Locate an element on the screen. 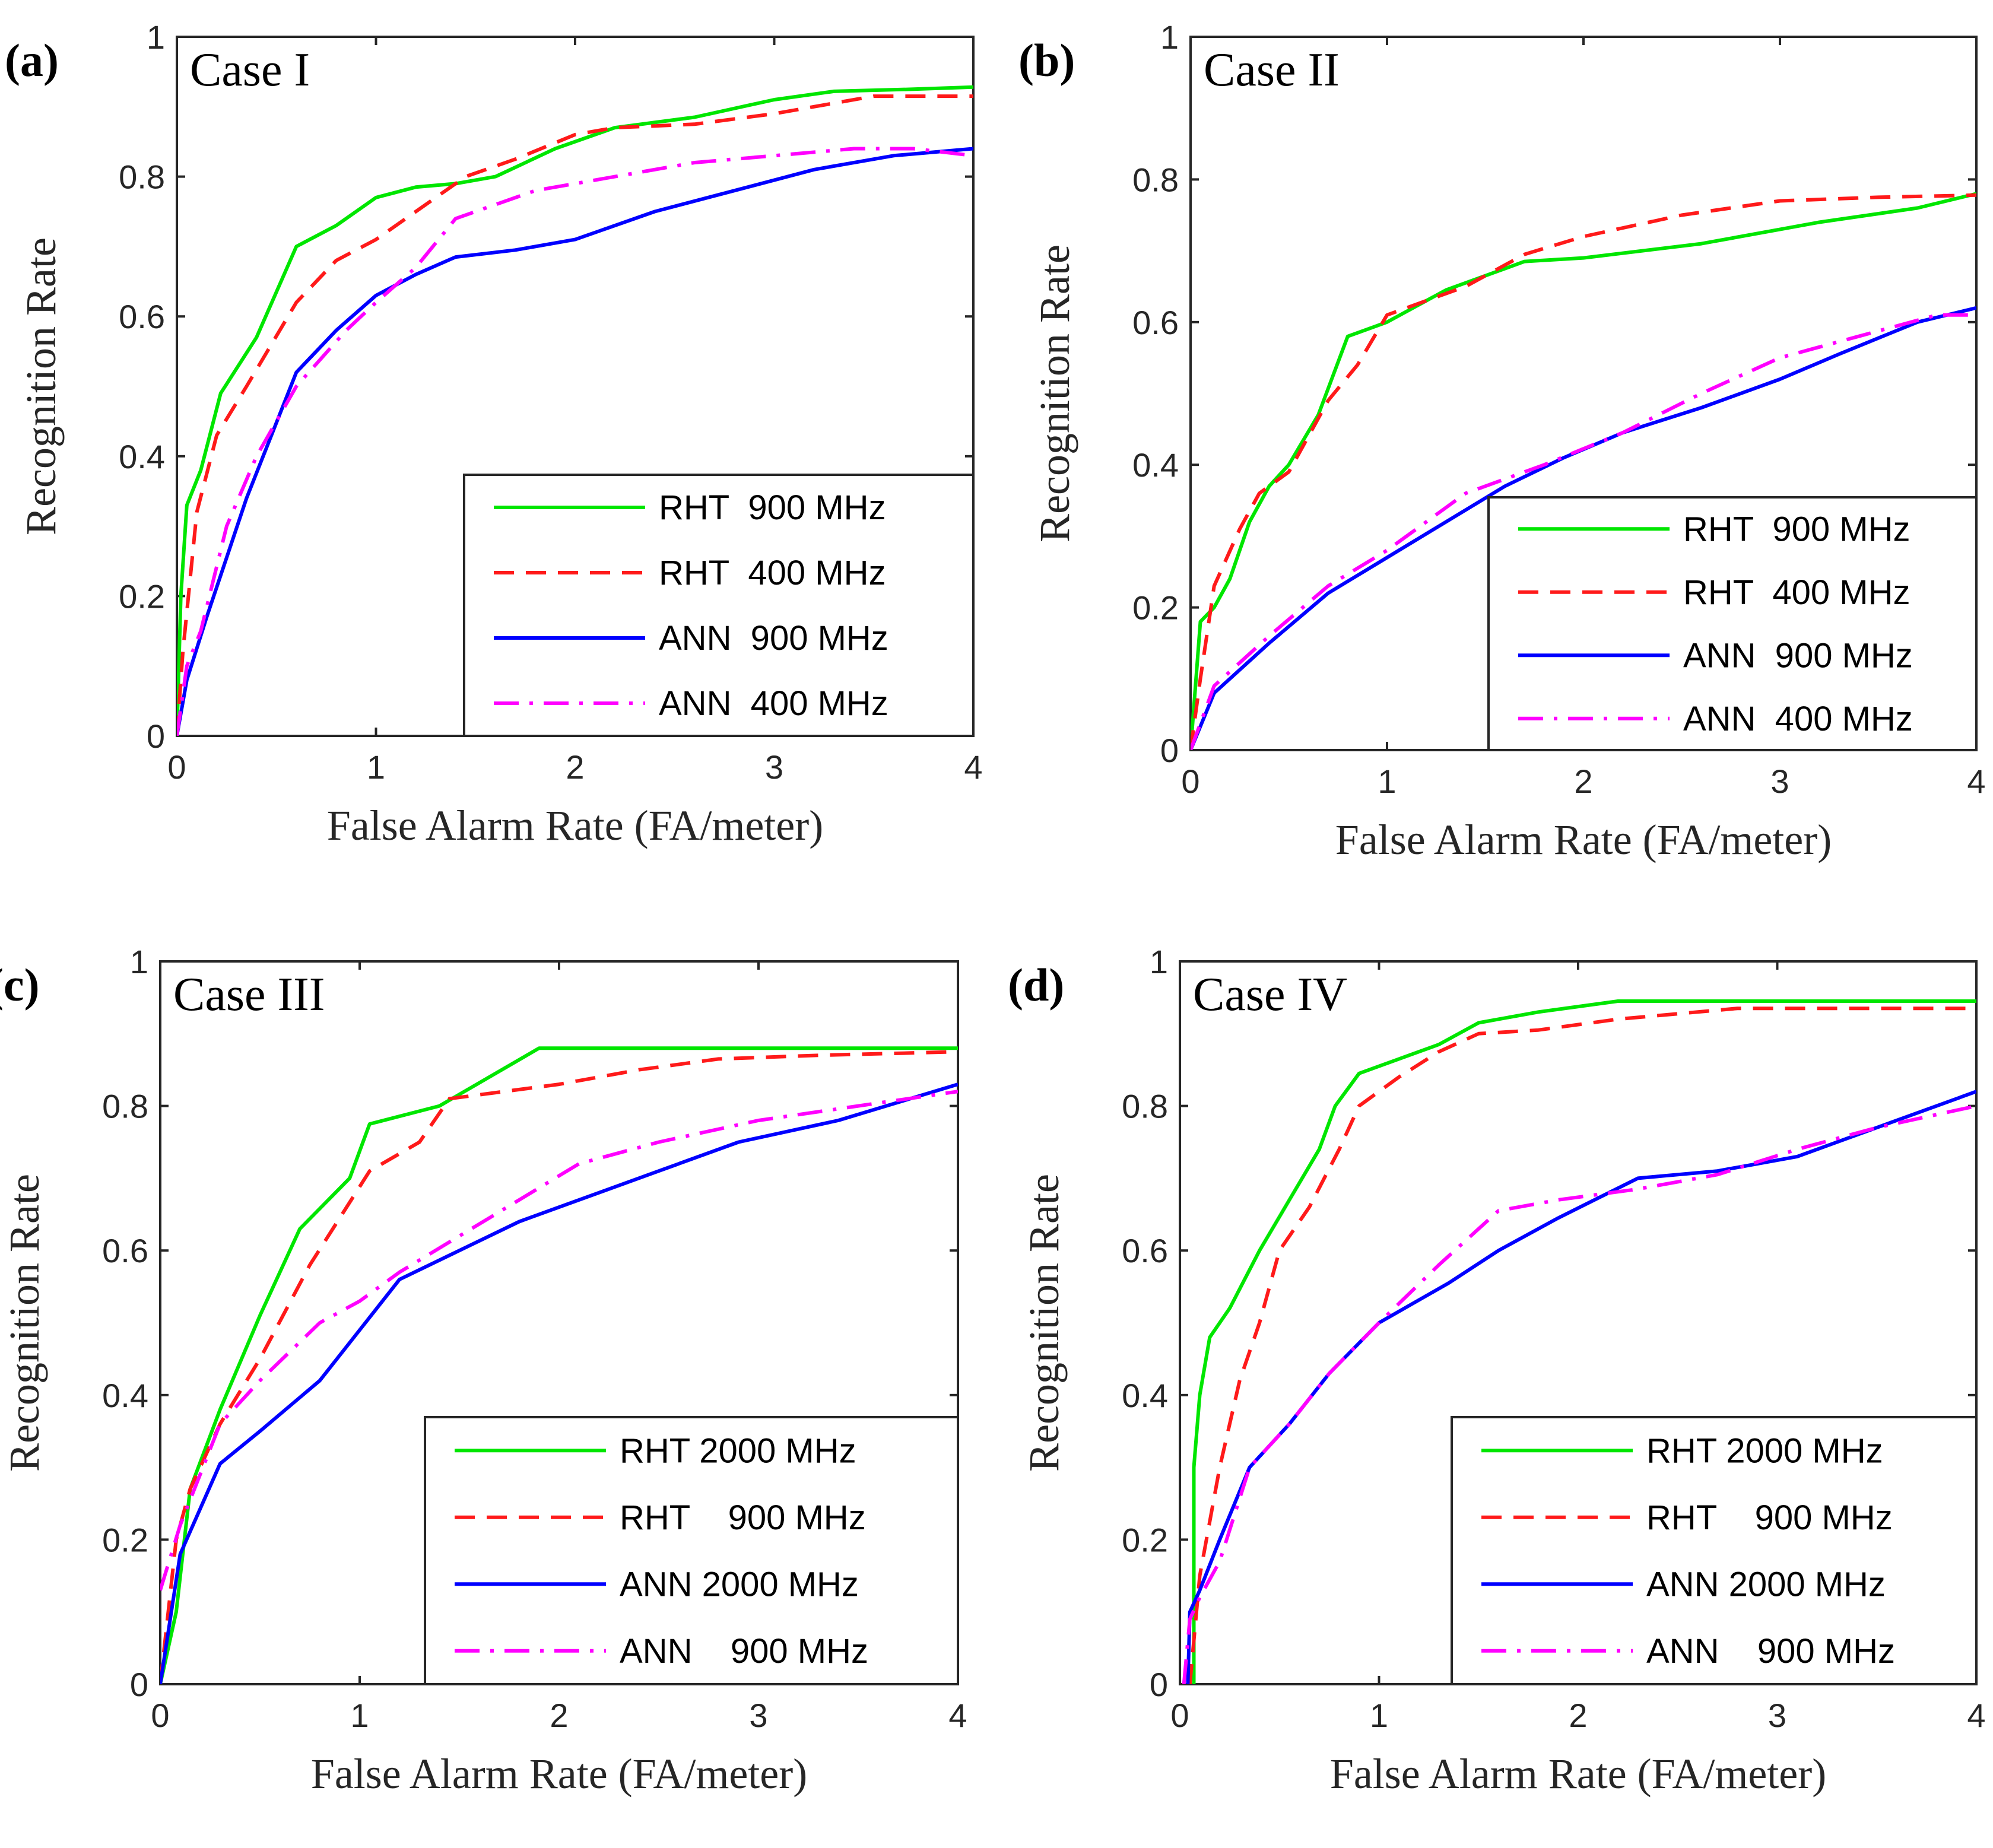 The width and height of the screenshot is (1993, 1848). panel-letter: (a) is located at coordinates (32, 60).